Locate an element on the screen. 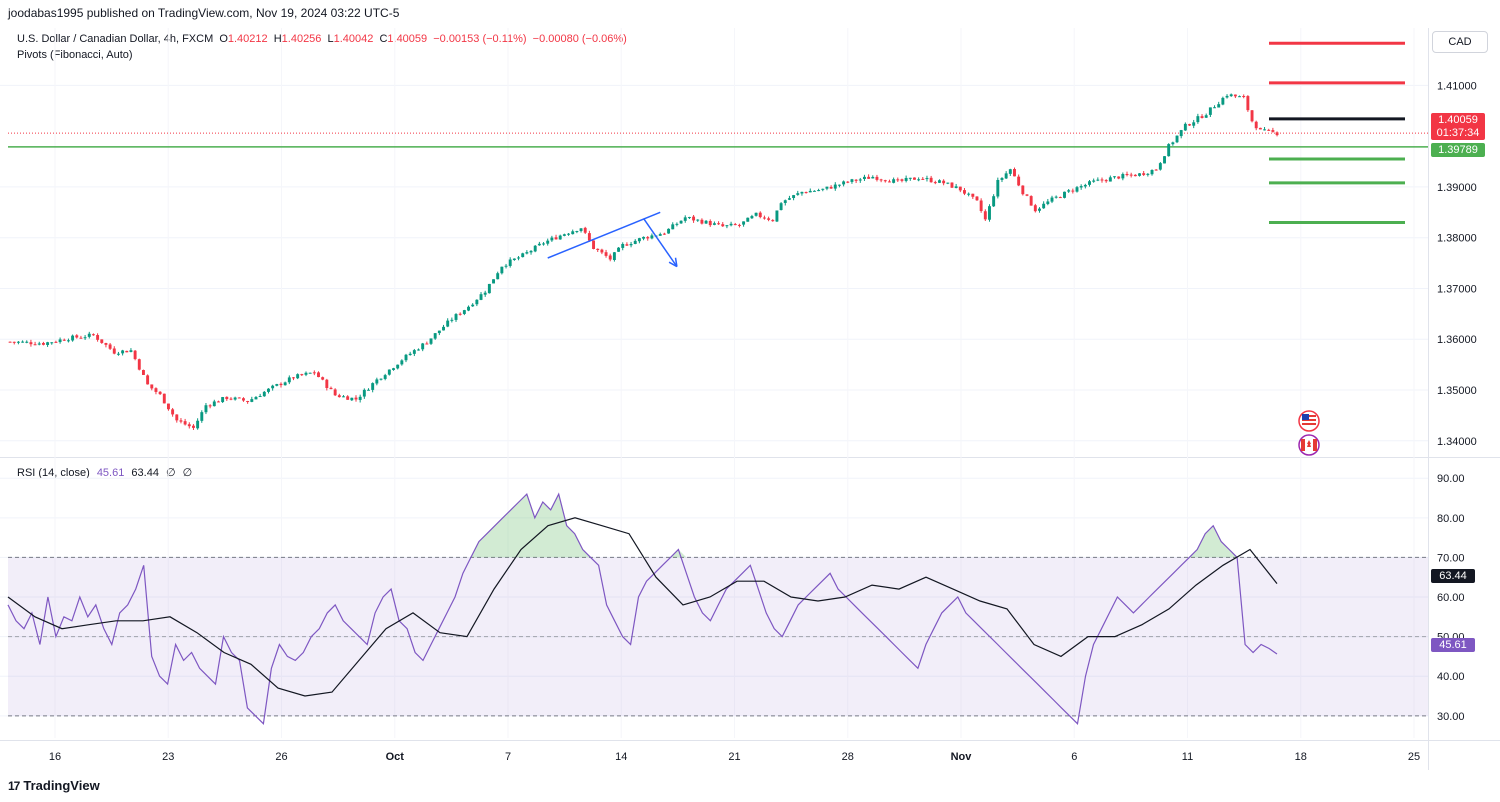  price-tick-label: 1.38000 is located at coordinates (1457, 239).